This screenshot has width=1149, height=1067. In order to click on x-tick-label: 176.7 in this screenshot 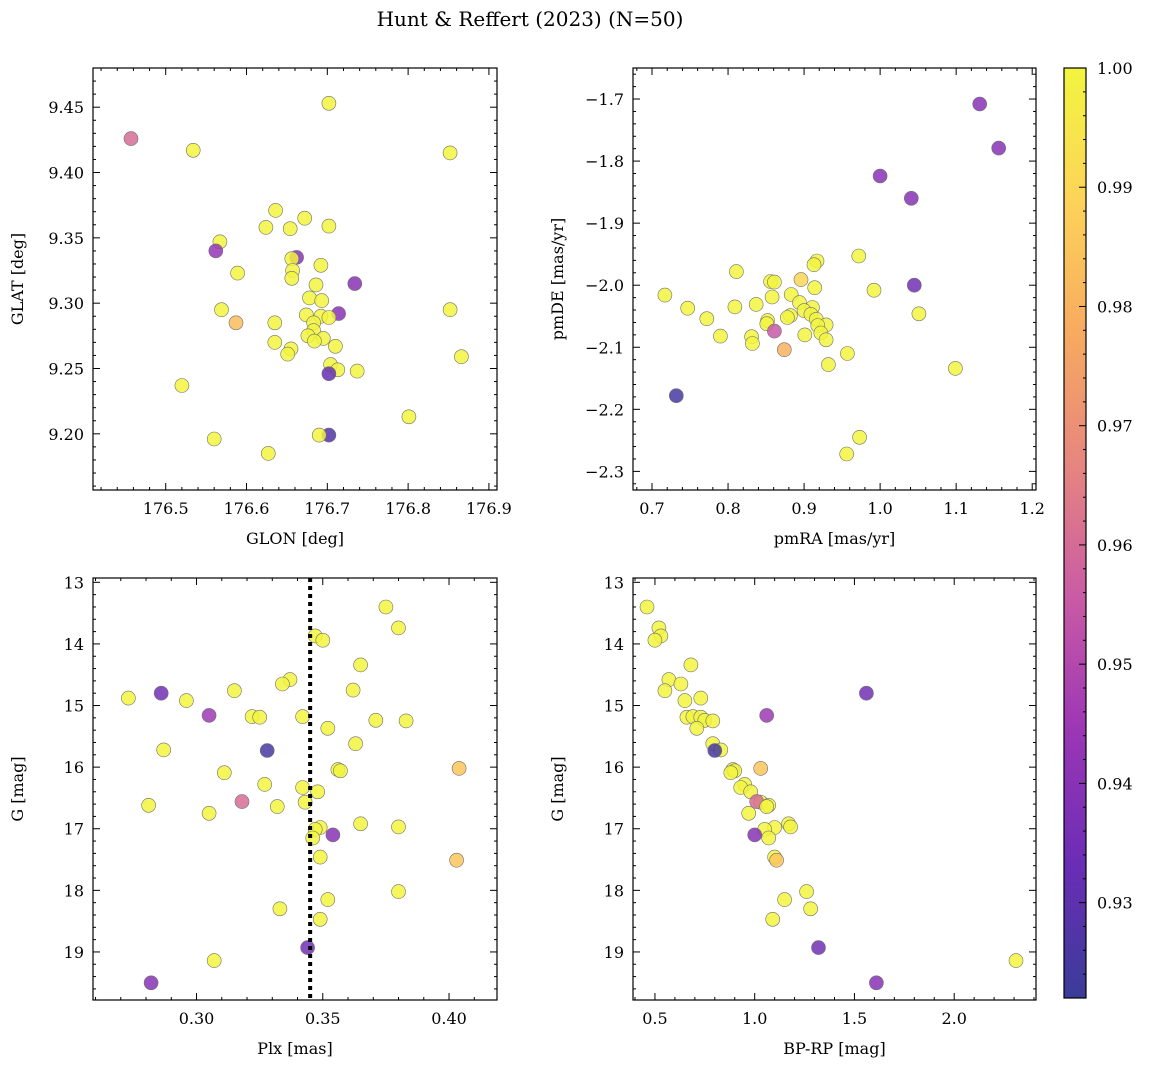, I will do `click(327, 508)`.